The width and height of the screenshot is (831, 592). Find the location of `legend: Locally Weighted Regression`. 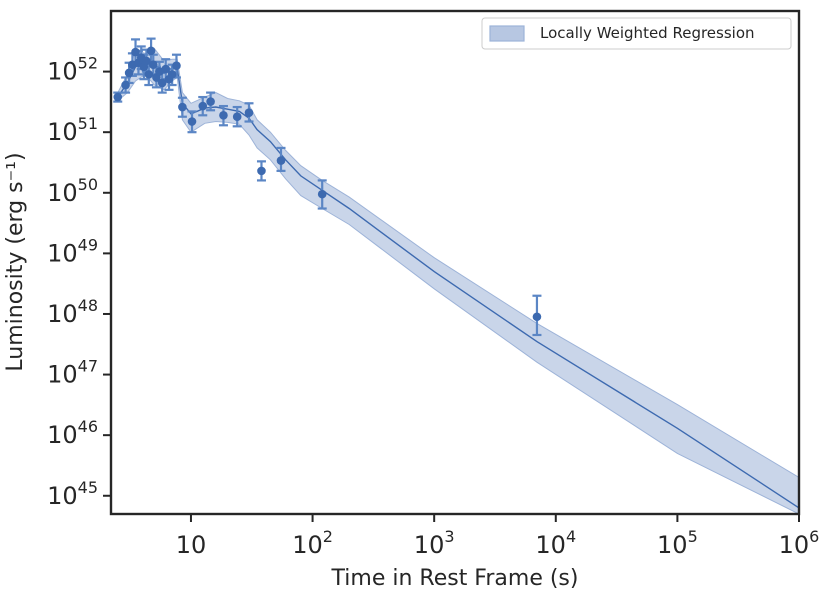

legend: Locally Weighted Regression is located at coordinates (636, 33).